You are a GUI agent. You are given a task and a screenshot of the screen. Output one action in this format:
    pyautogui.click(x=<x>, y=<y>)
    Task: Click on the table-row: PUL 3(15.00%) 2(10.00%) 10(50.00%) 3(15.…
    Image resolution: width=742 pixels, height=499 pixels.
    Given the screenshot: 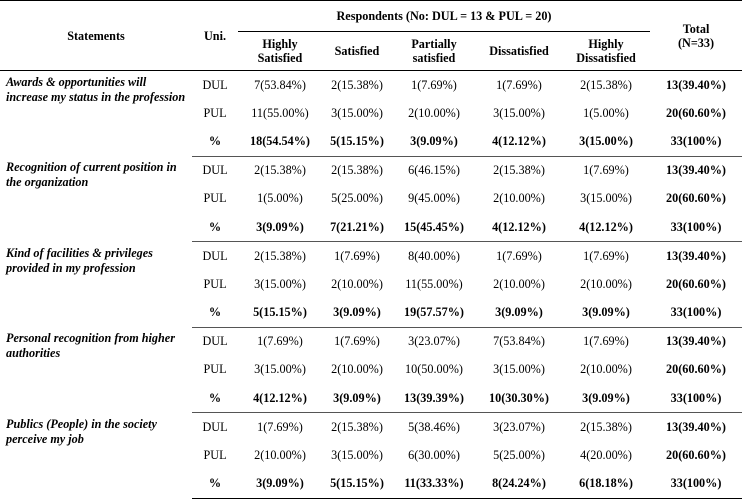 What is the action you would take?
    pyautogui.click(x=371, y=369)
    